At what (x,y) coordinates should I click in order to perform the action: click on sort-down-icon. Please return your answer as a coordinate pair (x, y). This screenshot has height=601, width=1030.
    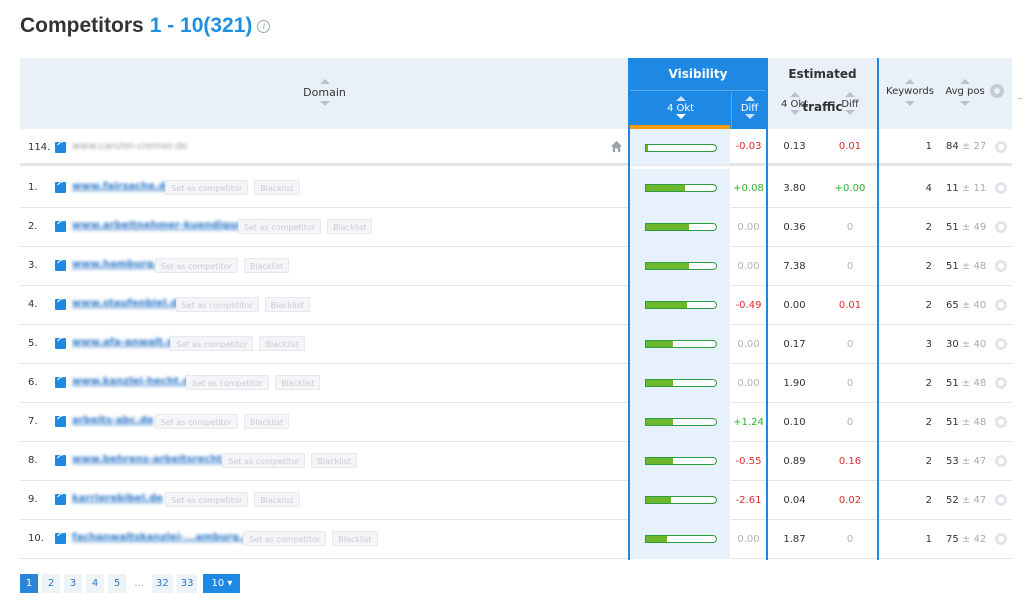
    Looking at the image, I should click on (910, 103).